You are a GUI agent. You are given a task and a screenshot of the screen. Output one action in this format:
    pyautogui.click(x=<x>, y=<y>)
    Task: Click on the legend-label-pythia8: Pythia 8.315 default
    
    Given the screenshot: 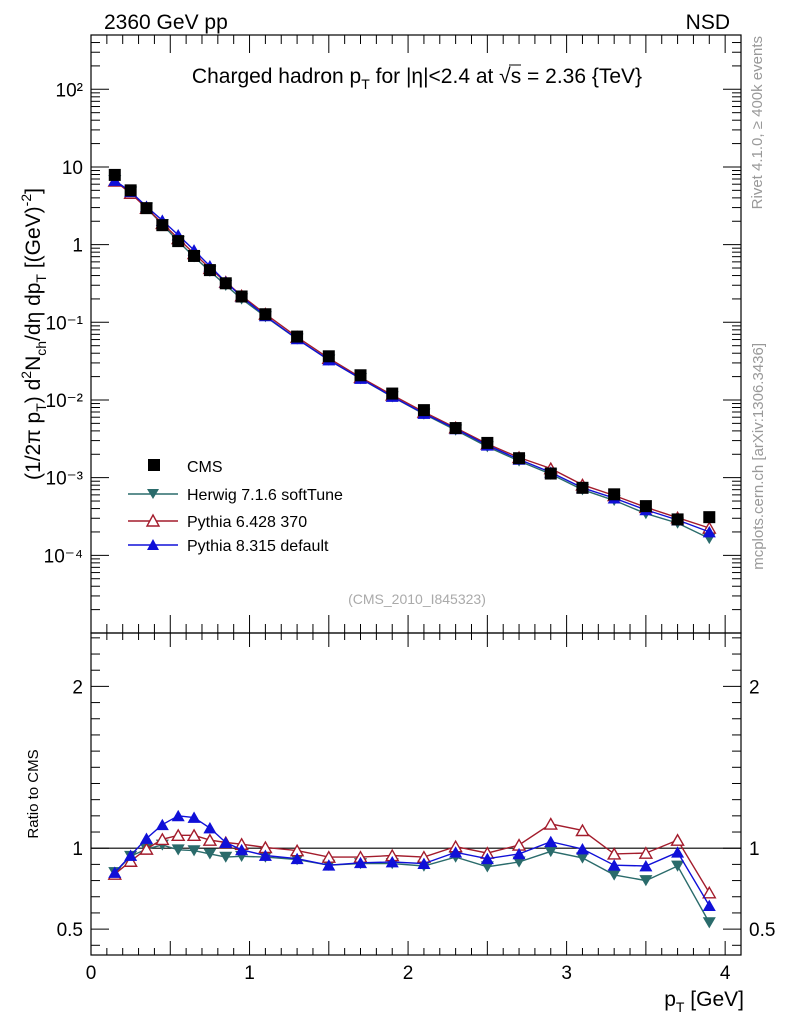 What is the action you would take?
    pyautogui.click(x=258, y=546)
    